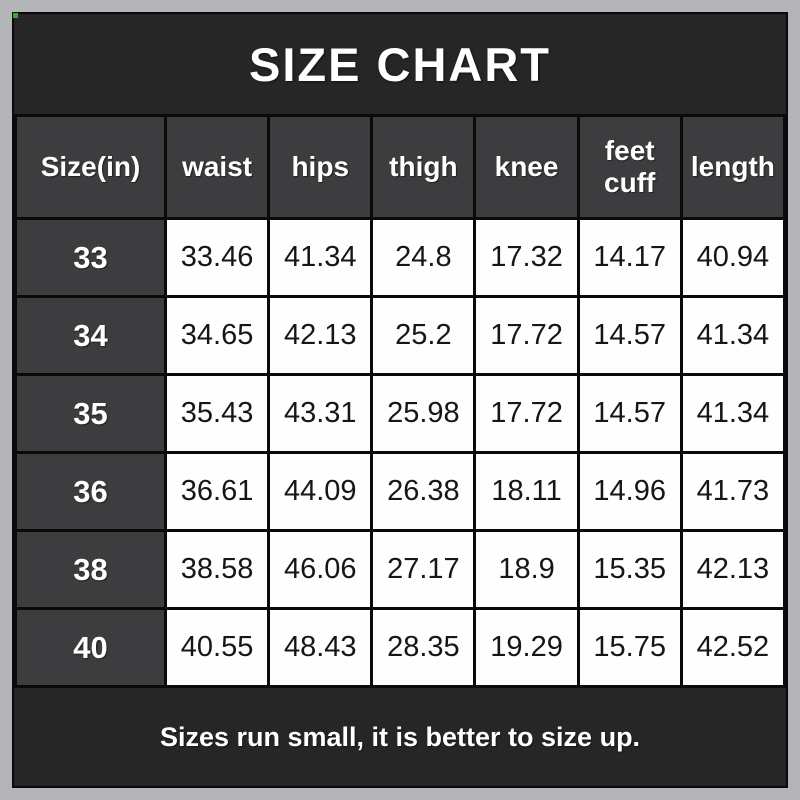 The width and height of the screenshot is (800, 800). What do you see at coordinates (526, 257) in the screenshot?
I see `value-cell: 17.32` at bounding box center [526, 257].